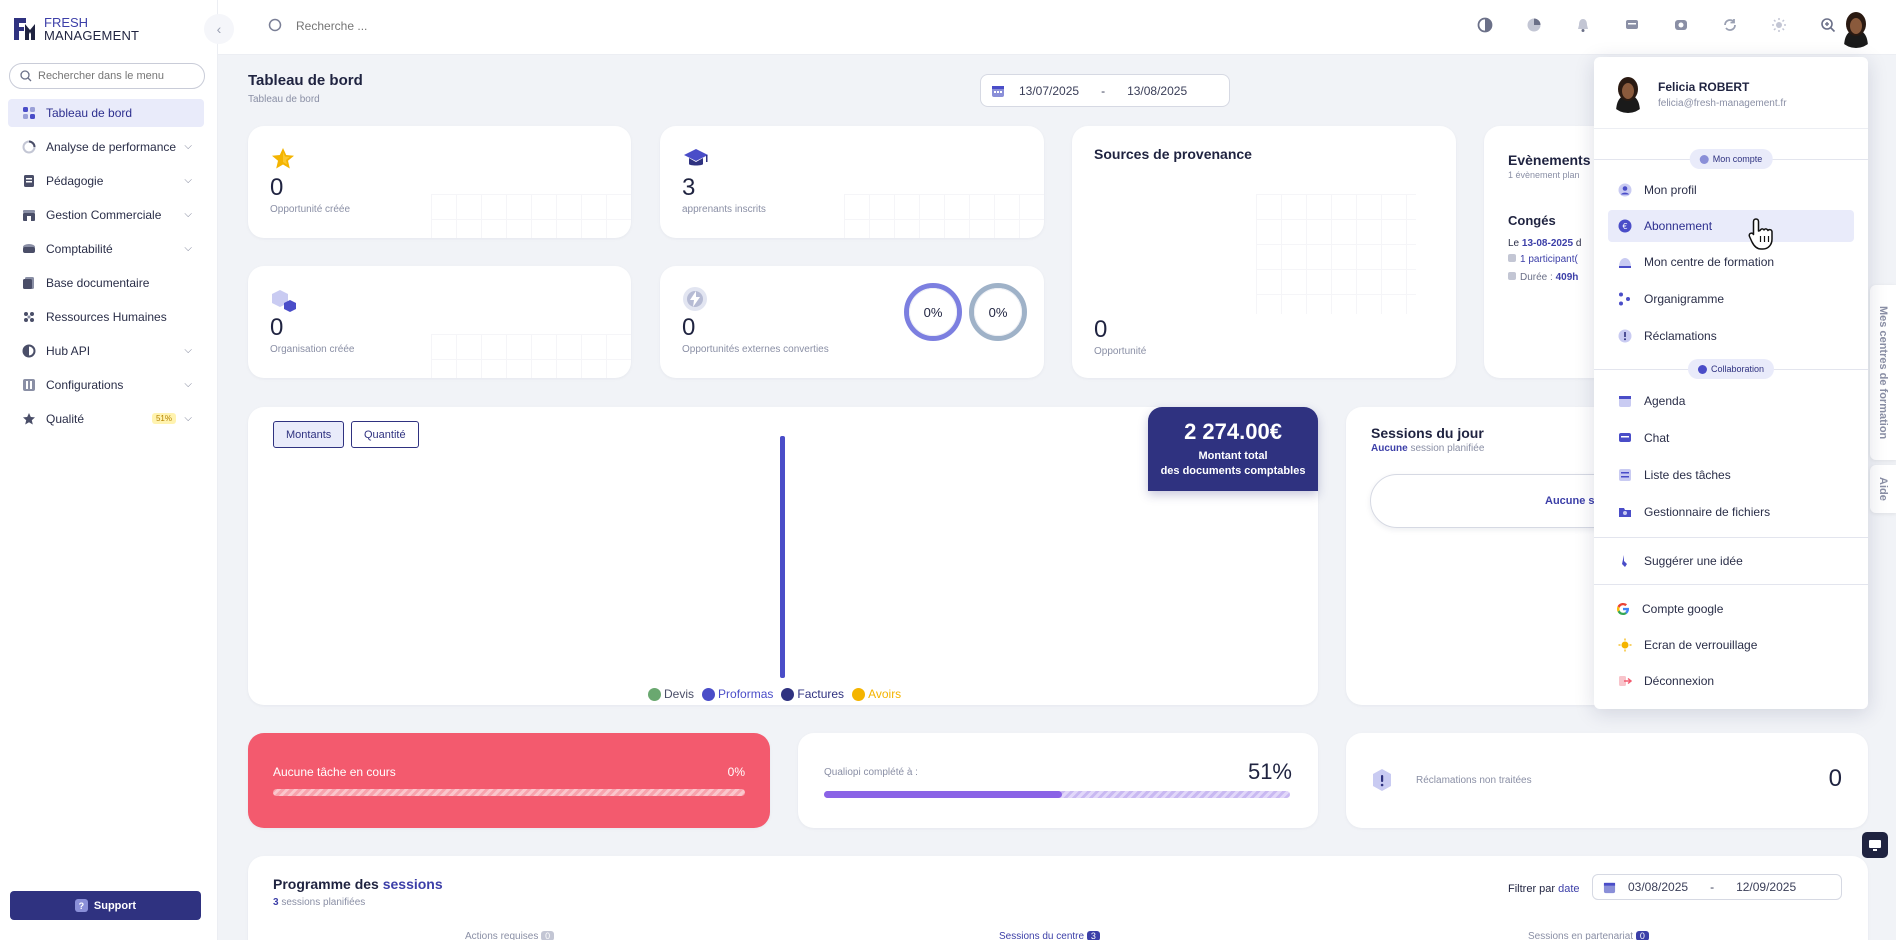 The height and width of the screenshot is (940, 1896). I want to click on menu-agenda: Agenda, so click(1731, 401).